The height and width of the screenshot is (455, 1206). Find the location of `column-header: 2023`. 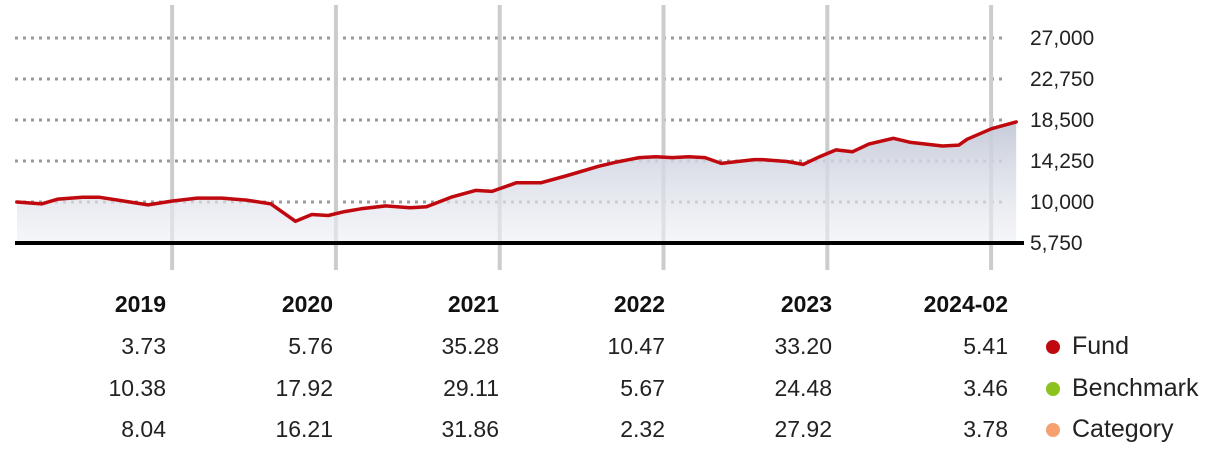

column-header: 2023 is located at coordinates (806, 304).